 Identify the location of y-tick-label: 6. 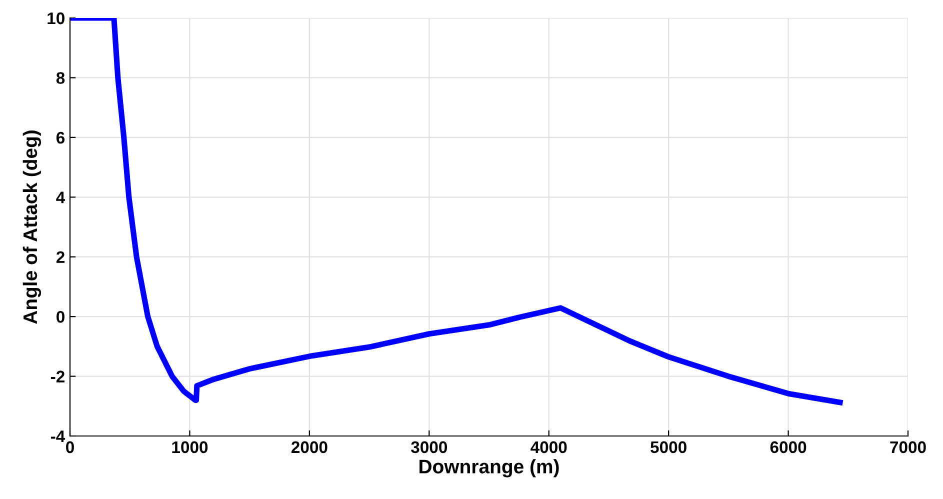
(60, 138).